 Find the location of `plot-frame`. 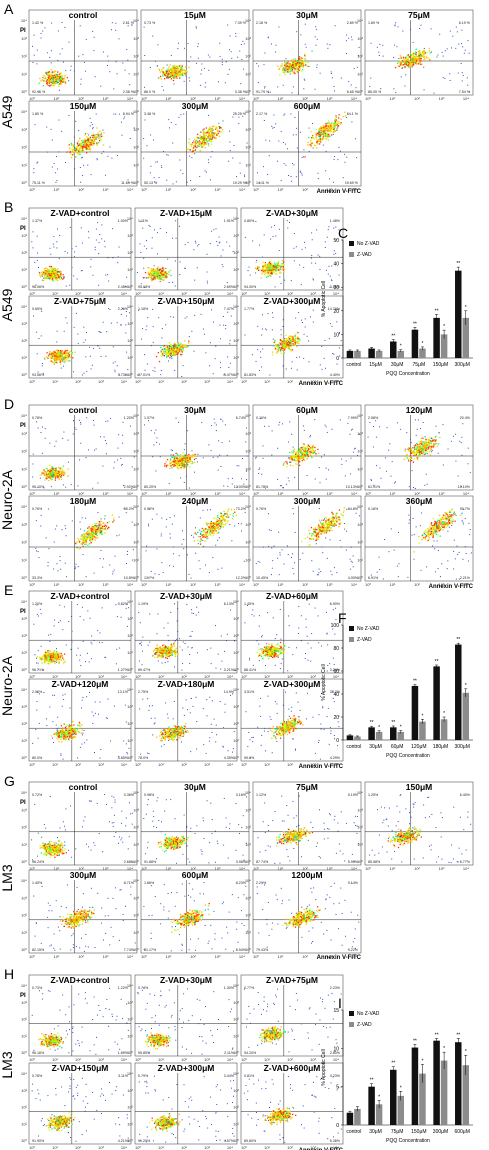

plot-frame is located at coordinates (195, 52).